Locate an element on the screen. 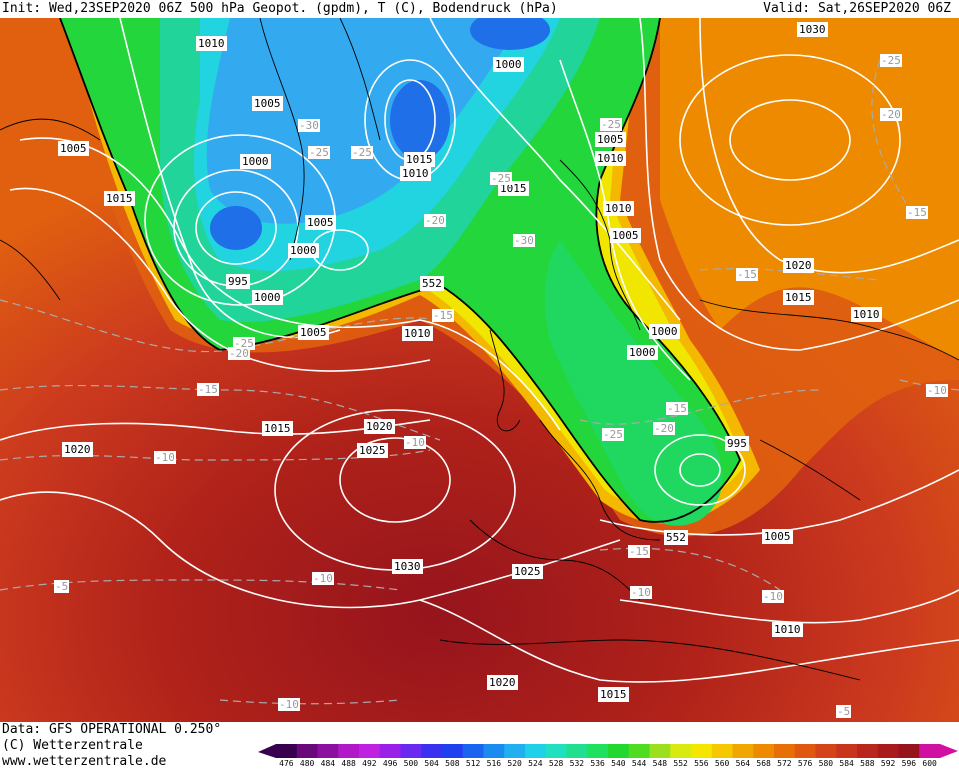 This screenshot has width=959, height=770. color-scale-bar is located at coordinates (608, 751).